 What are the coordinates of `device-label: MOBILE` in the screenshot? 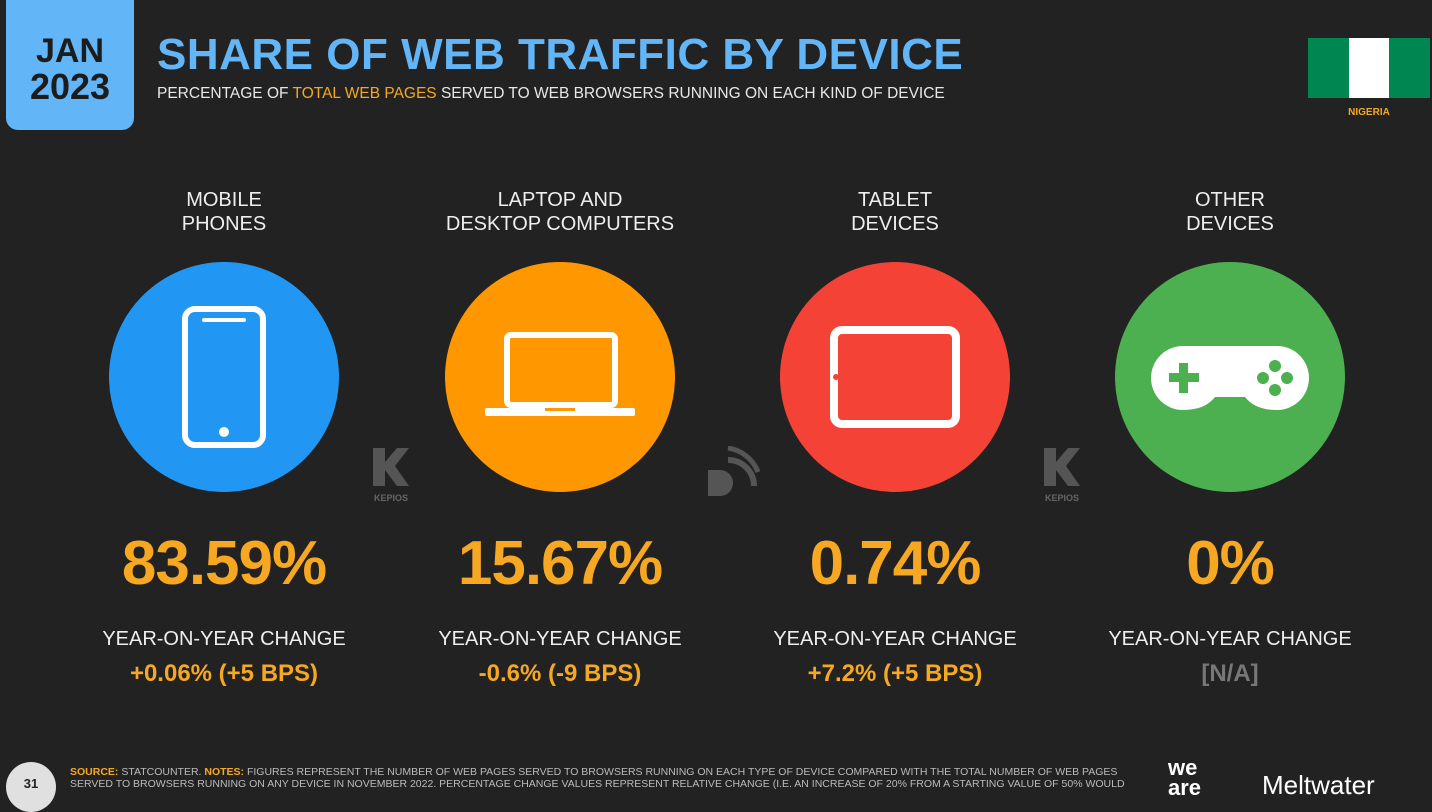 It's located at (224, 200).